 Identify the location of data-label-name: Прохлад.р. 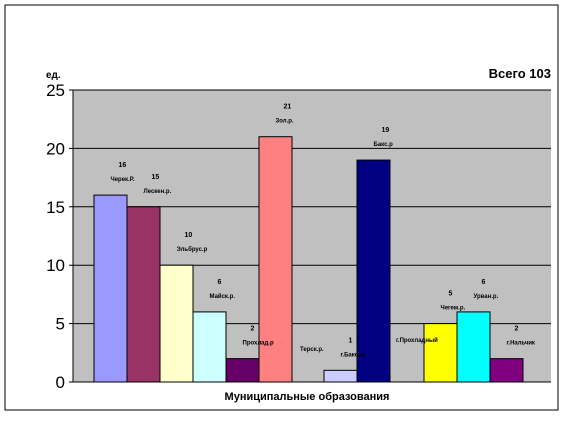
(258, 344).